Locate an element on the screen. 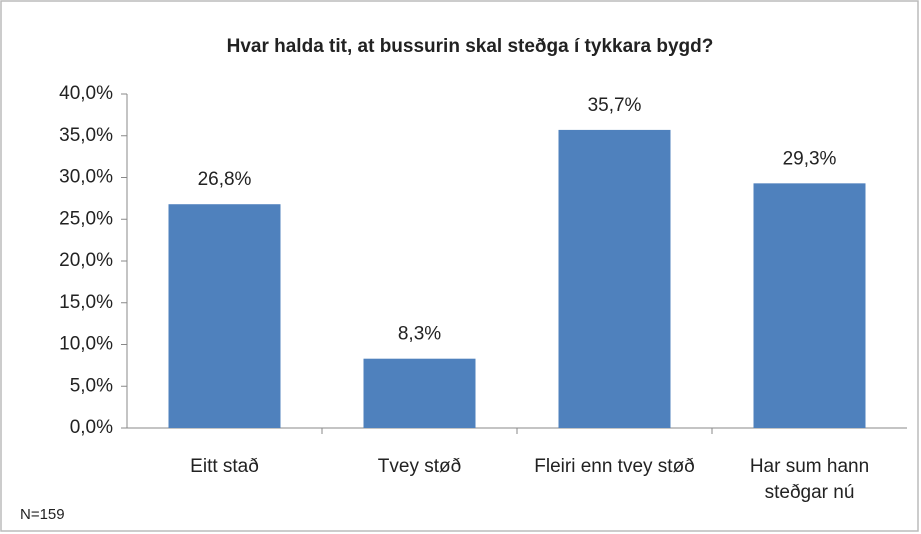  x-tick-label: Fleiri enn tvey støð is located at coordinates (614, 466).